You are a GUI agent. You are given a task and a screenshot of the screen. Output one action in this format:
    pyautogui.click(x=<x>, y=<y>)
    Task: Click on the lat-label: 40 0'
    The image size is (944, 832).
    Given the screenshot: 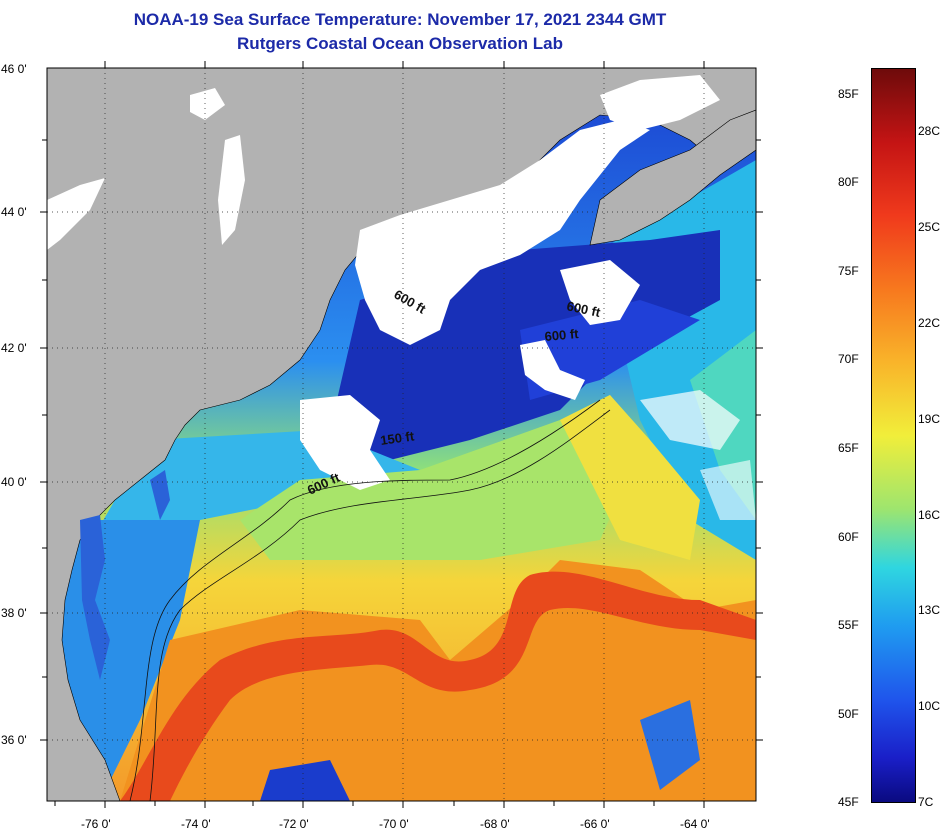 What is the action you would take?
    pyautogui.click(x=14, y=482)
    